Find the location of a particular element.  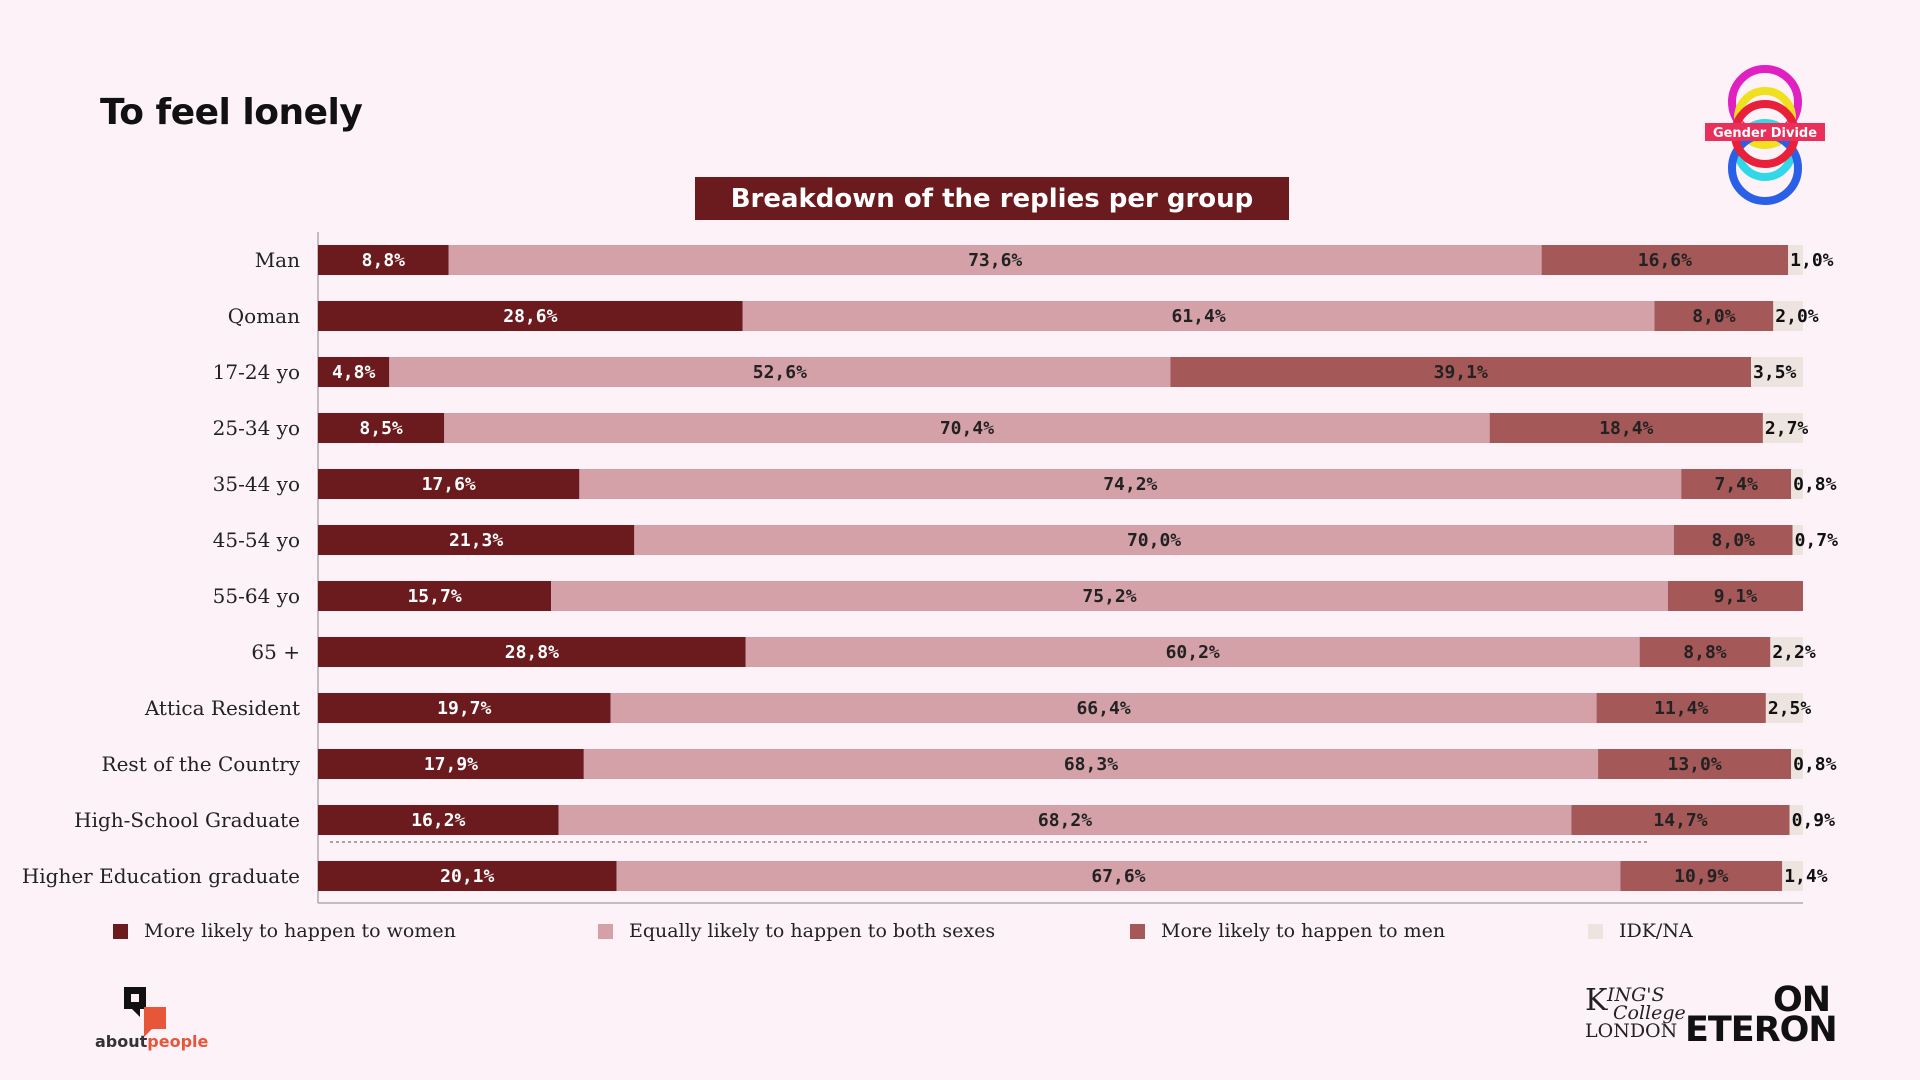

data-label-men: 11,4% is located at coordinates (1681, 708).